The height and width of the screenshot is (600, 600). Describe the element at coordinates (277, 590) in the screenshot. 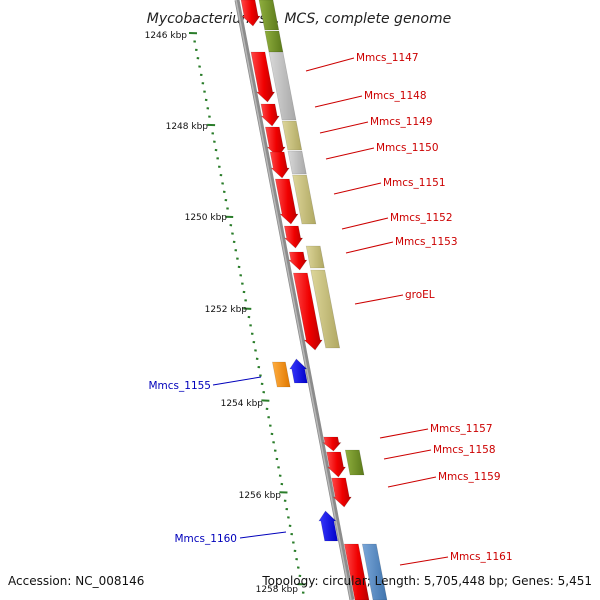

I see `scale-tick-label: 1258 kbp` at that location.